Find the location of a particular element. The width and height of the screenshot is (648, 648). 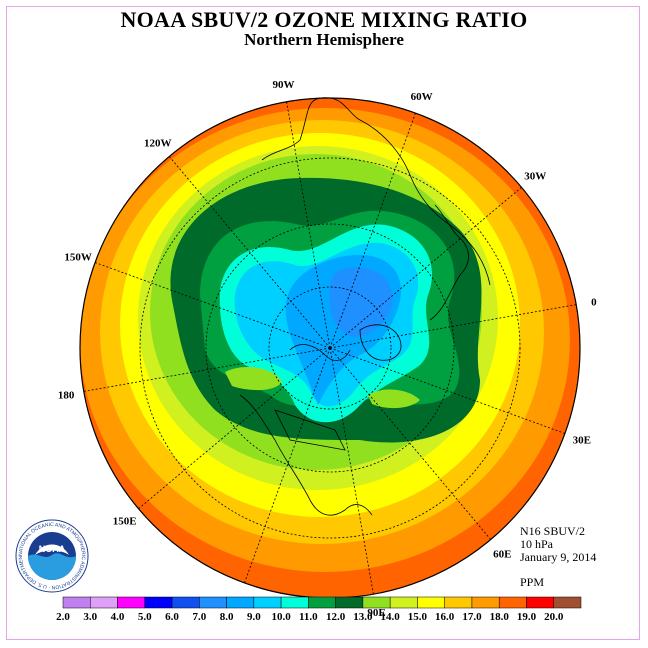

longitude-label: 150W is located at coordinates (78, 257).